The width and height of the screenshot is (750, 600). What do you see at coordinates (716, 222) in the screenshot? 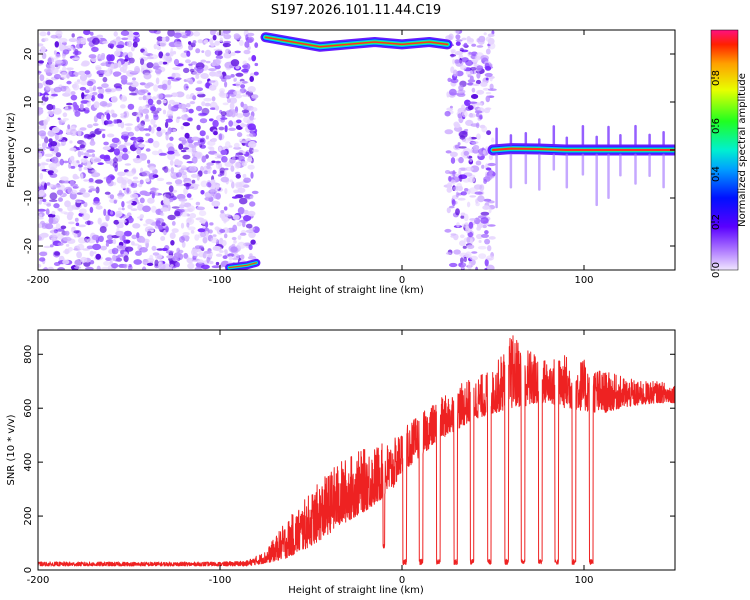
I see `colorbar-tick-label: 0.2` at bounding box center [716, 222].